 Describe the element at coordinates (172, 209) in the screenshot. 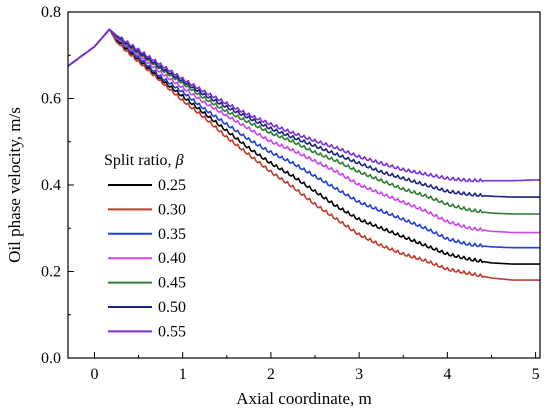

I see `legend-label: 0.30` at that location.